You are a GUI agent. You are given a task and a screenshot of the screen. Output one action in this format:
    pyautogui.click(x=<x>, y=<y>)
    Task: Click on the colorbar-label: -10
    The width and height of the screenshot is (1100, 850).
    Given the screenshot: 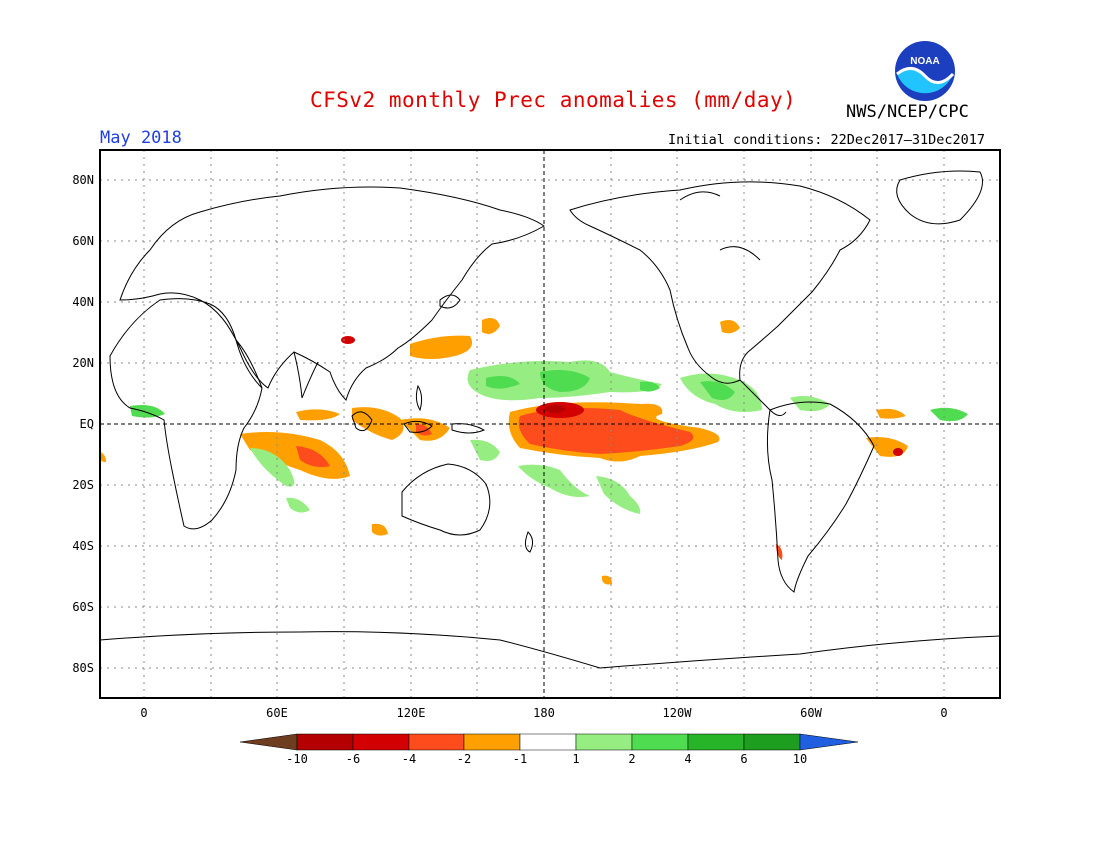 What is the action you would take?
    pyautogui.click(x=297, y=759)
    